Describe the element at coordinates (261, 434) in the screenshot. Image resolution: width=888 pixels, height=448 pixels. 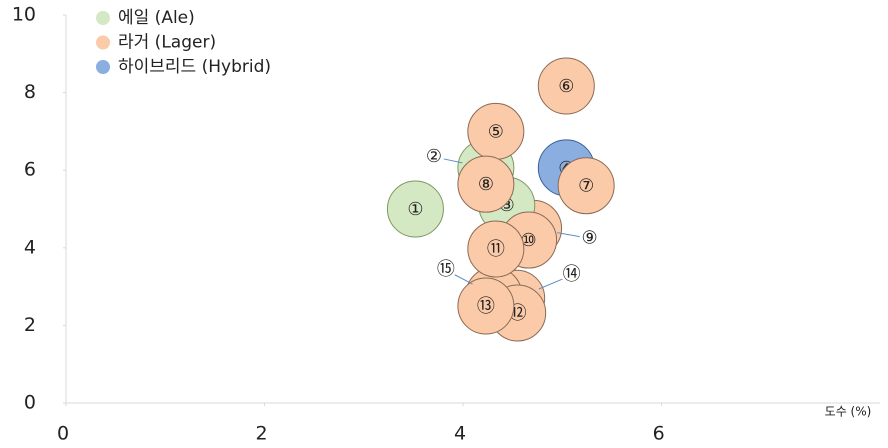
I see `x-tick-label: 2` at that location.